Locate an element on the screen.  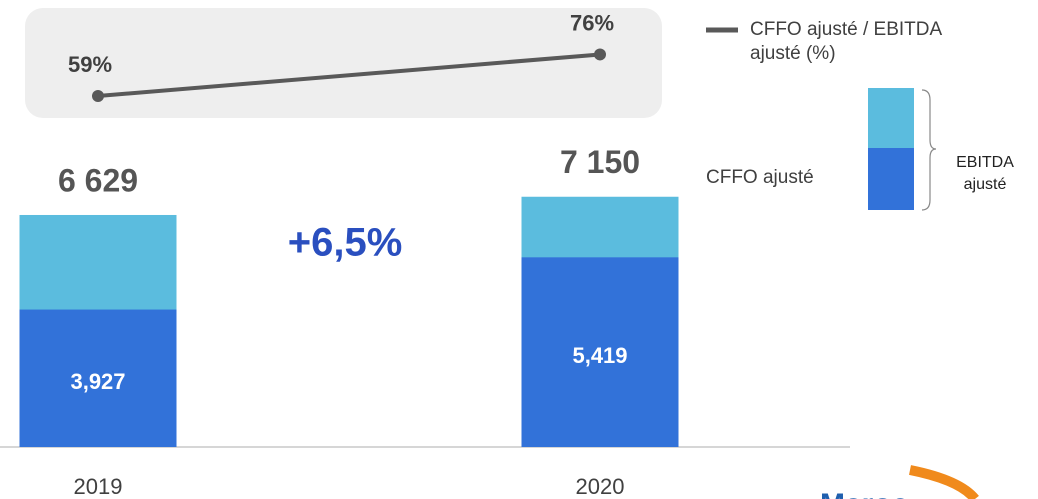
legend-ebitda-label: EBITDA ajusté is located at coordinates (985, 173).